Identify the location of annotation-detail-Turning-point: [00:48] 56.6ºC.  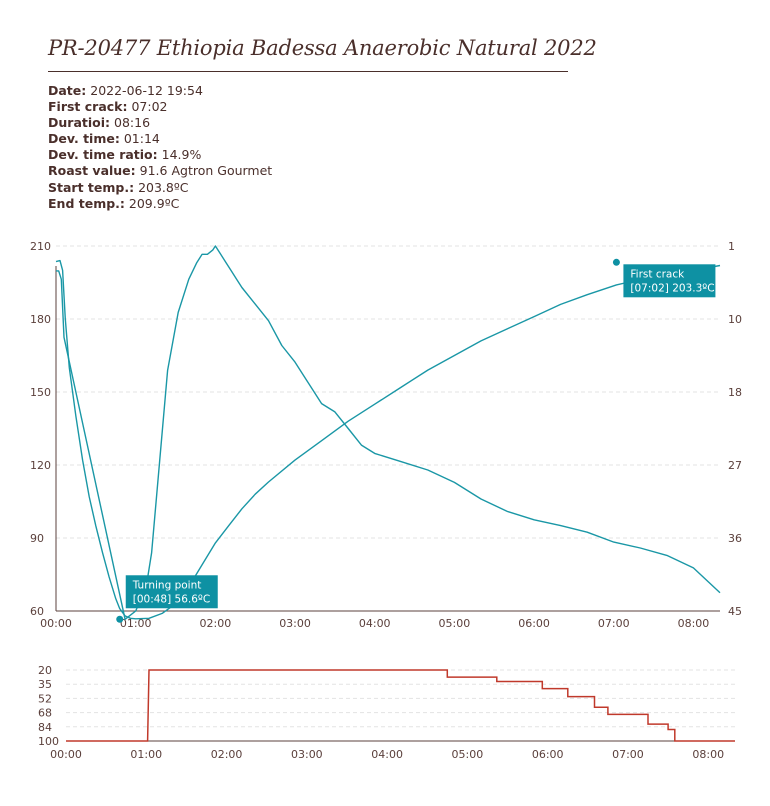
(171, 599).